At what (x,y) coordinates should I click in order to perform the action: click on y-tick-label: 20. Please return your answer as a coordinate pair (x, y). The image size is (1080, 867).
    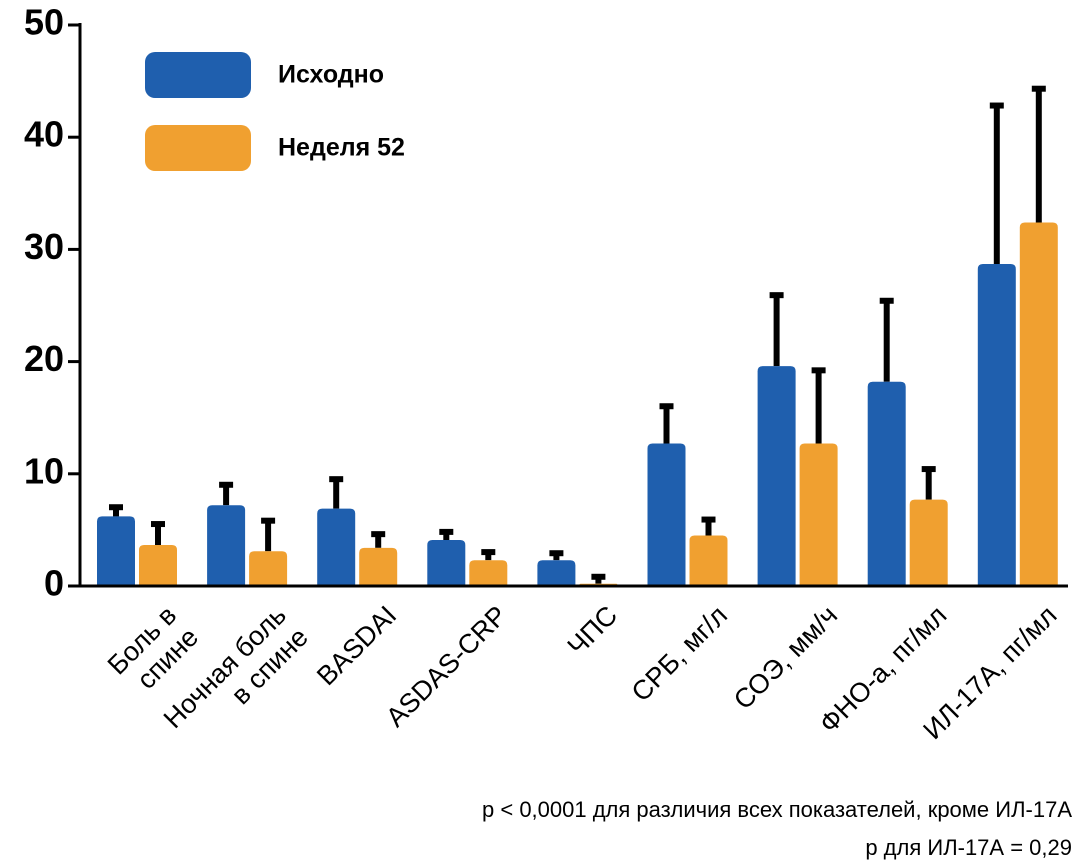
    Looking at the image, I should click on (44, 358).